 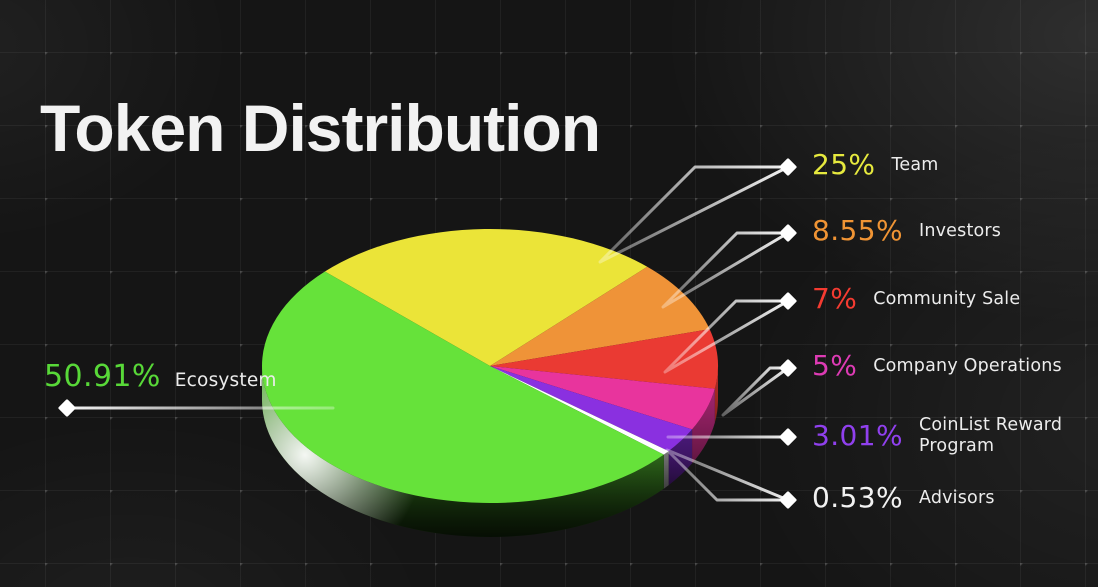 What do you see at coordinates (967, 365) in the screenshot?
I see `legend-label-company-operations: Company Operations` at bounding box center [967, 365].